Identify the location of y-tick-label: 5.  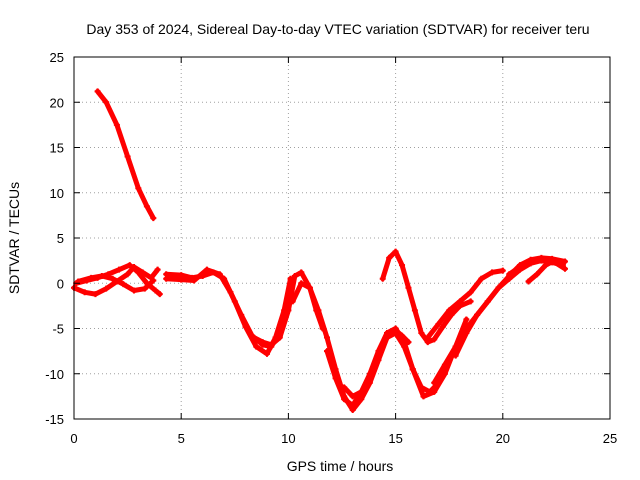
(60, 238).